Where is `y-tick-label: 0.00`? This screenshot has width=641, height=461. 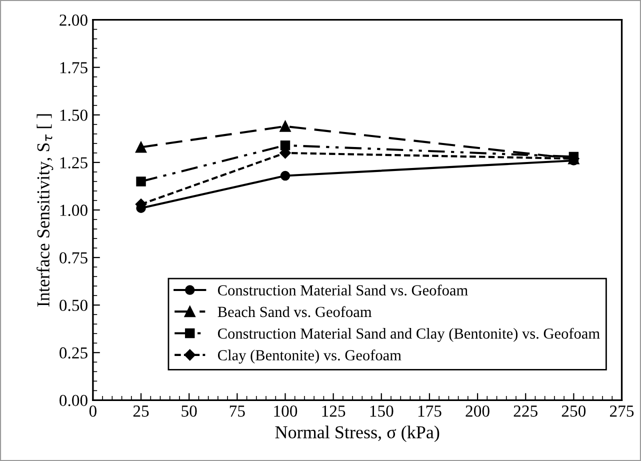
y-tick-label: 0.00 is located at coordinates (74, 400).